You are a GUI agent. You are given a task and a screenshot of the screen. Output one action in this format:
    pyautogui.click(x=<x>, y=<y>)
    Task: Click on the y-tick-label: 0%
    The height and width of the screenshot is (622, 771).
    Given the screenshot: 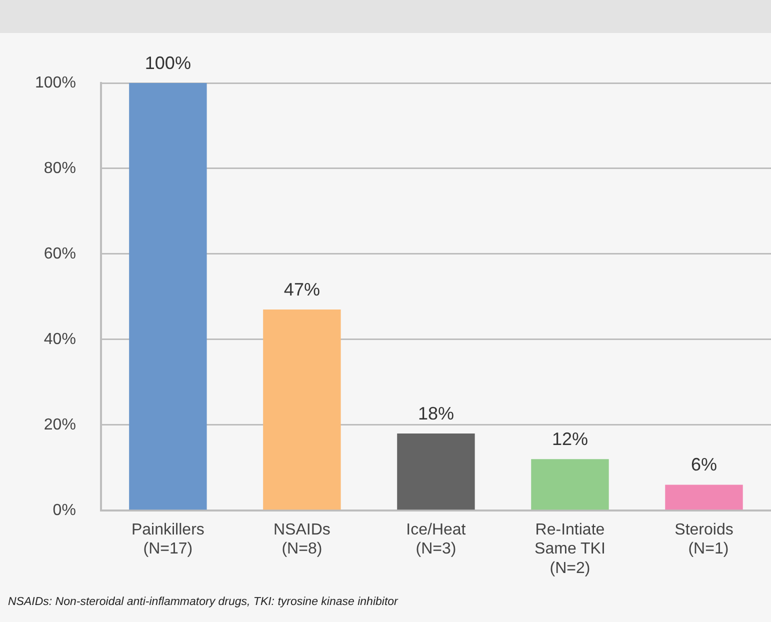 What is the action you would take?
    pyautogui.click(x=64, y=510)
    